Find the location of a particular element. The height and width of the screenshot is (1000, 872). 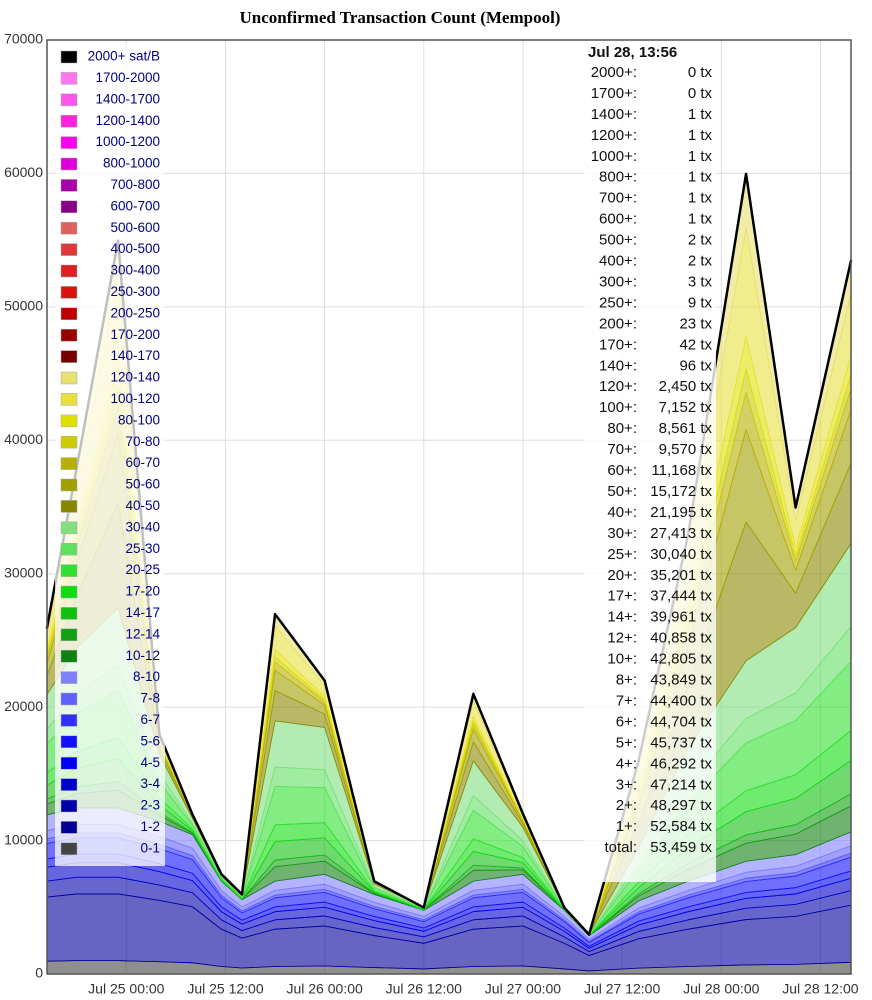

legend-label: 700-800 is located at coordinates (135, 184).